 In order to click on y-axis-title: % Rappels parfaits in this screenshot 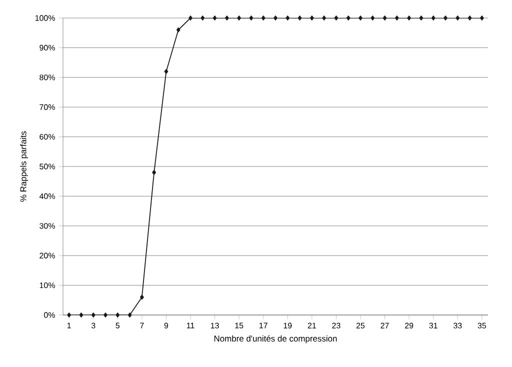, I will do `click(24, 166)`.